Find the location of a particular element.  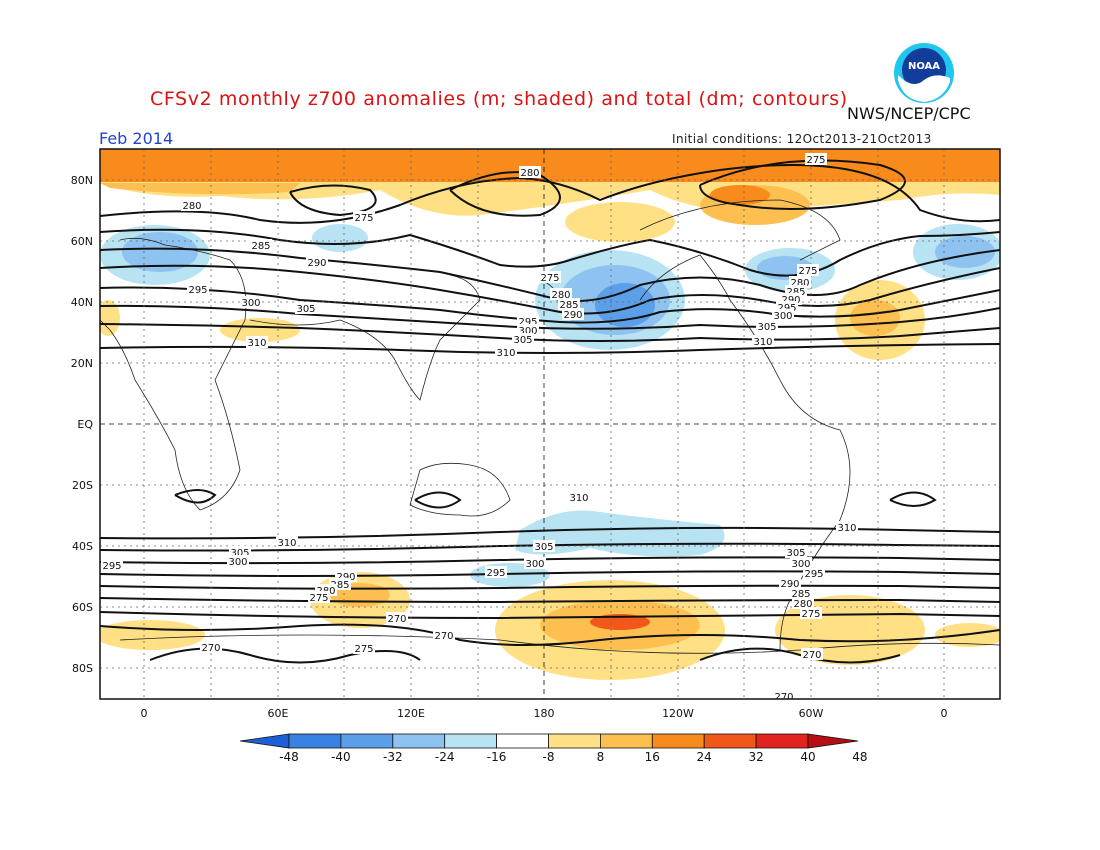

colorbar-tick-label: 16 is located at coordinates (652, 757).